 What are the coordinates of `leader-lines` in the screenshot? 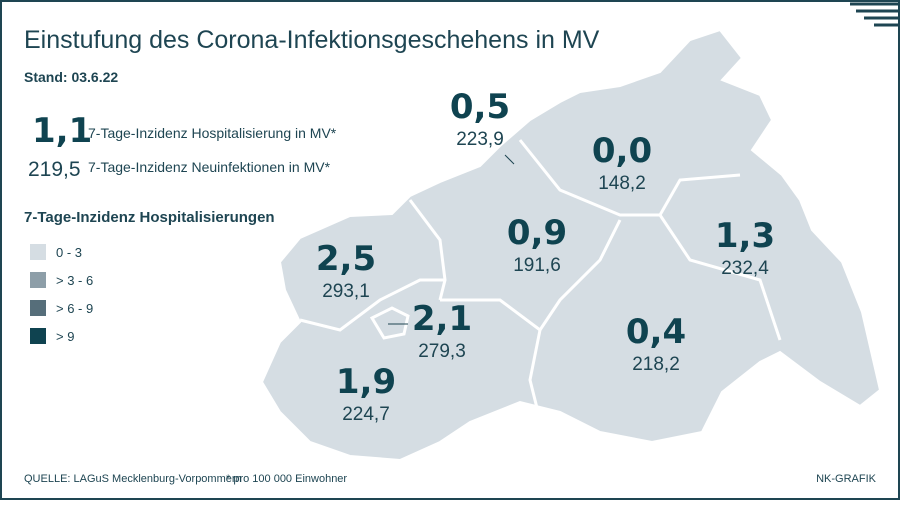 It's located at (451, 239).